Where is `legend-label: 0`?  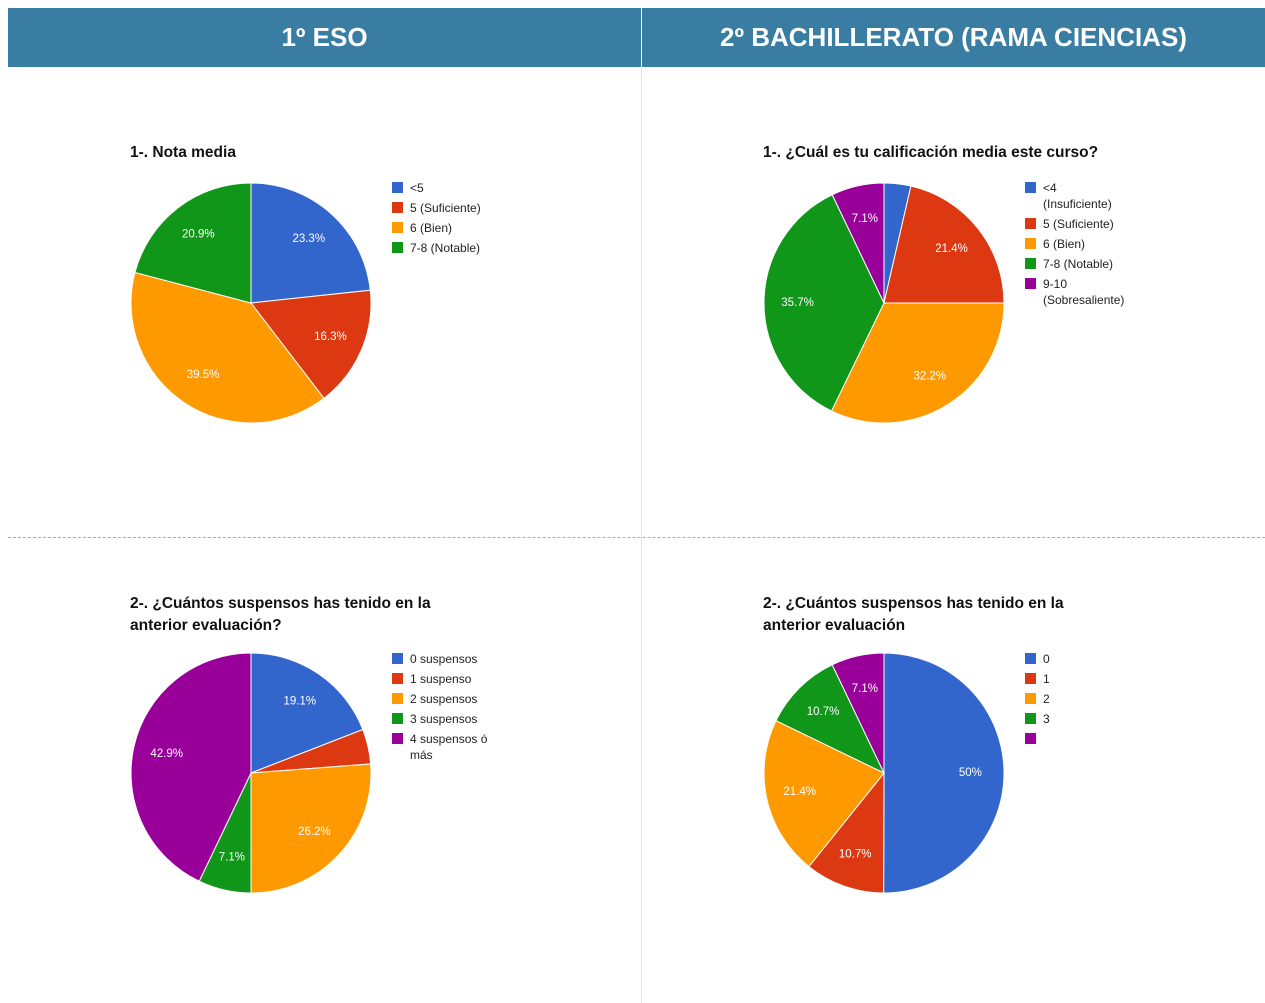
legend-label: 0 is located at coordinates (1046, 659).